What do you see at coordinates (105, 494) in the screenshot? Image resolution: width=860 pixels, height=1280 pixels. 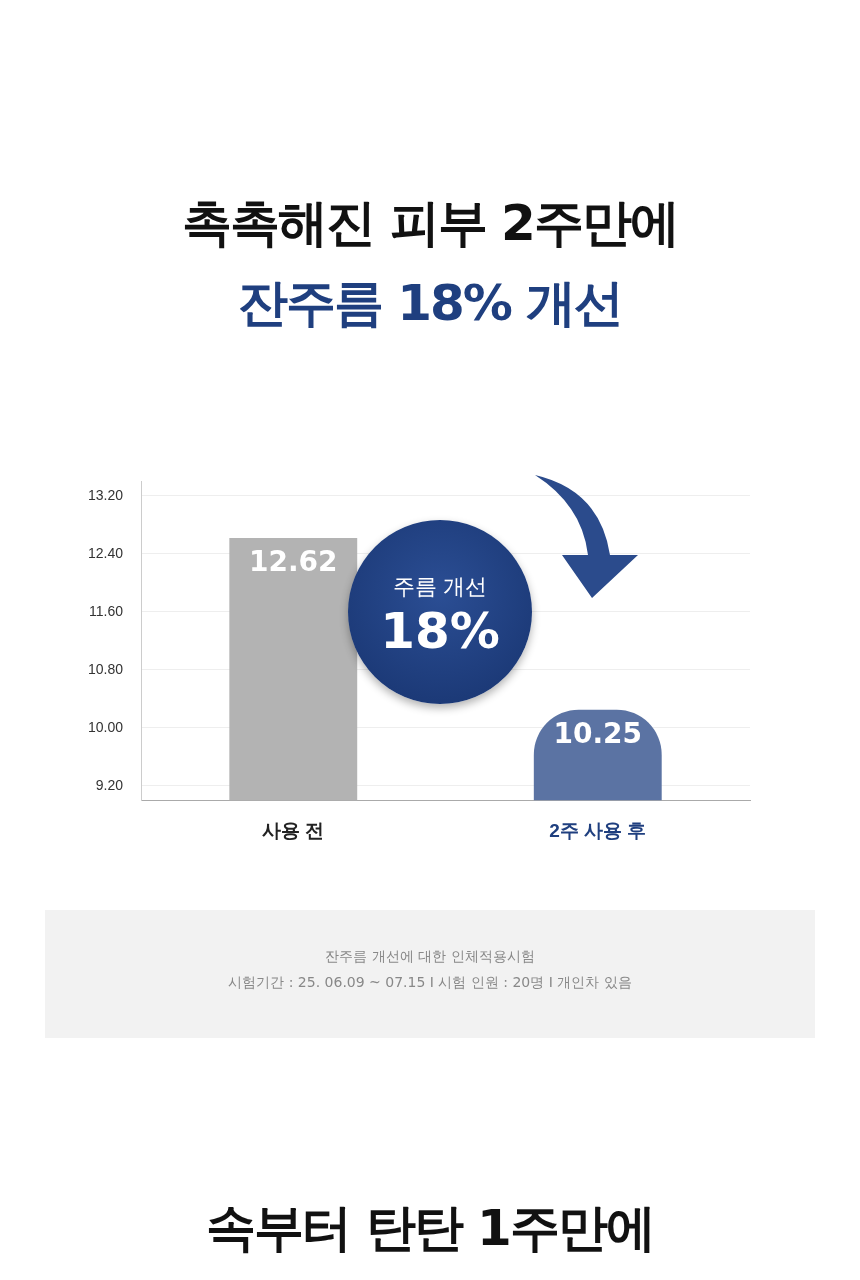 I see `y-tick-label: 13.20` at bounding box center [105, 494].